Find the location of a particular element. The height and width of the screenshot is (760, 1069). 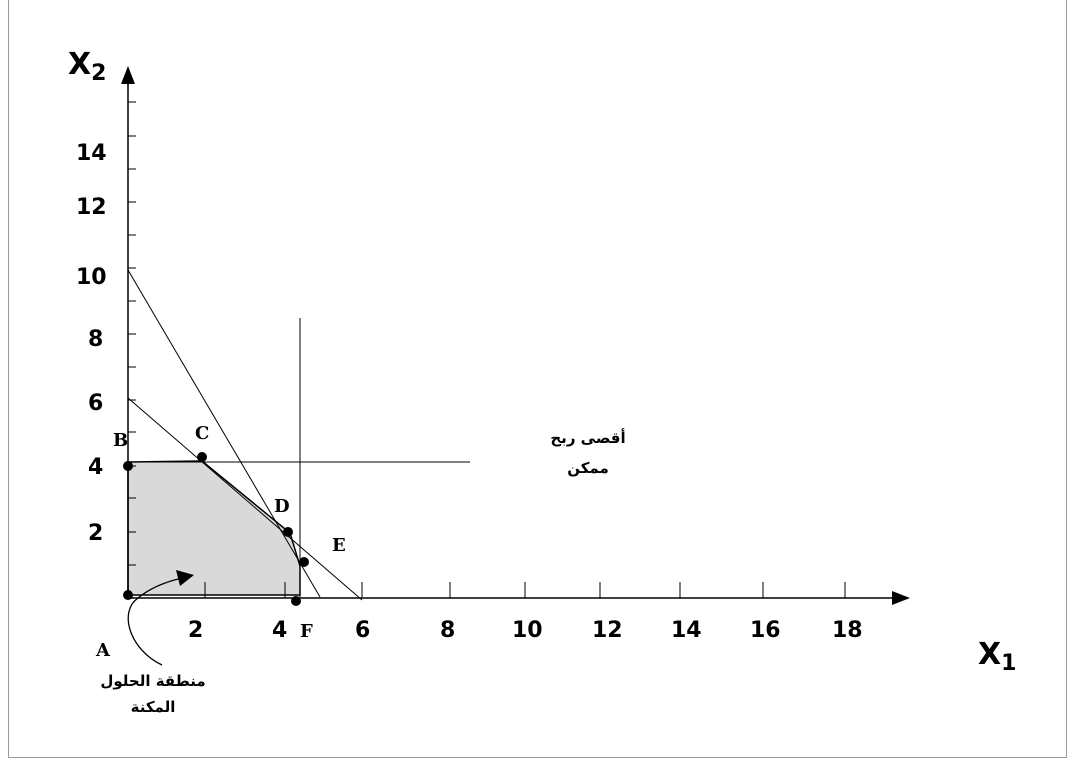

point-f is located at coordinates (296, 601).